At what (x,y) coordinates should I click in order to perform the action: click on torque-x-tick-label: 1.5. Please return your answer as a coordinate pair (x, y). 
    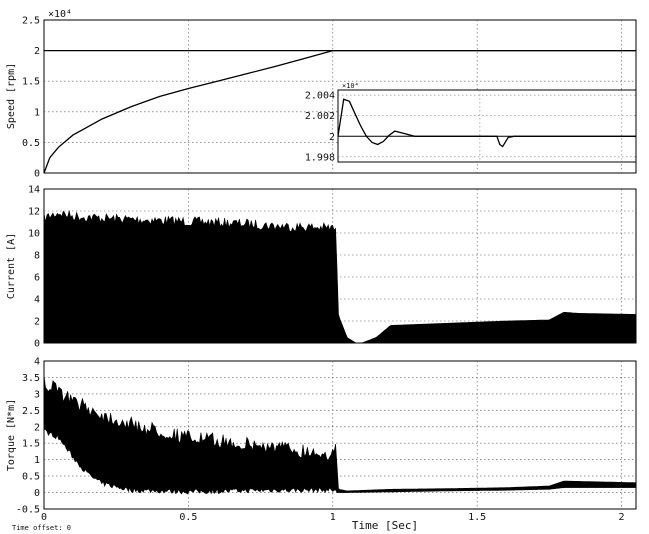
    Looking at the image, I should click on (477, 517).